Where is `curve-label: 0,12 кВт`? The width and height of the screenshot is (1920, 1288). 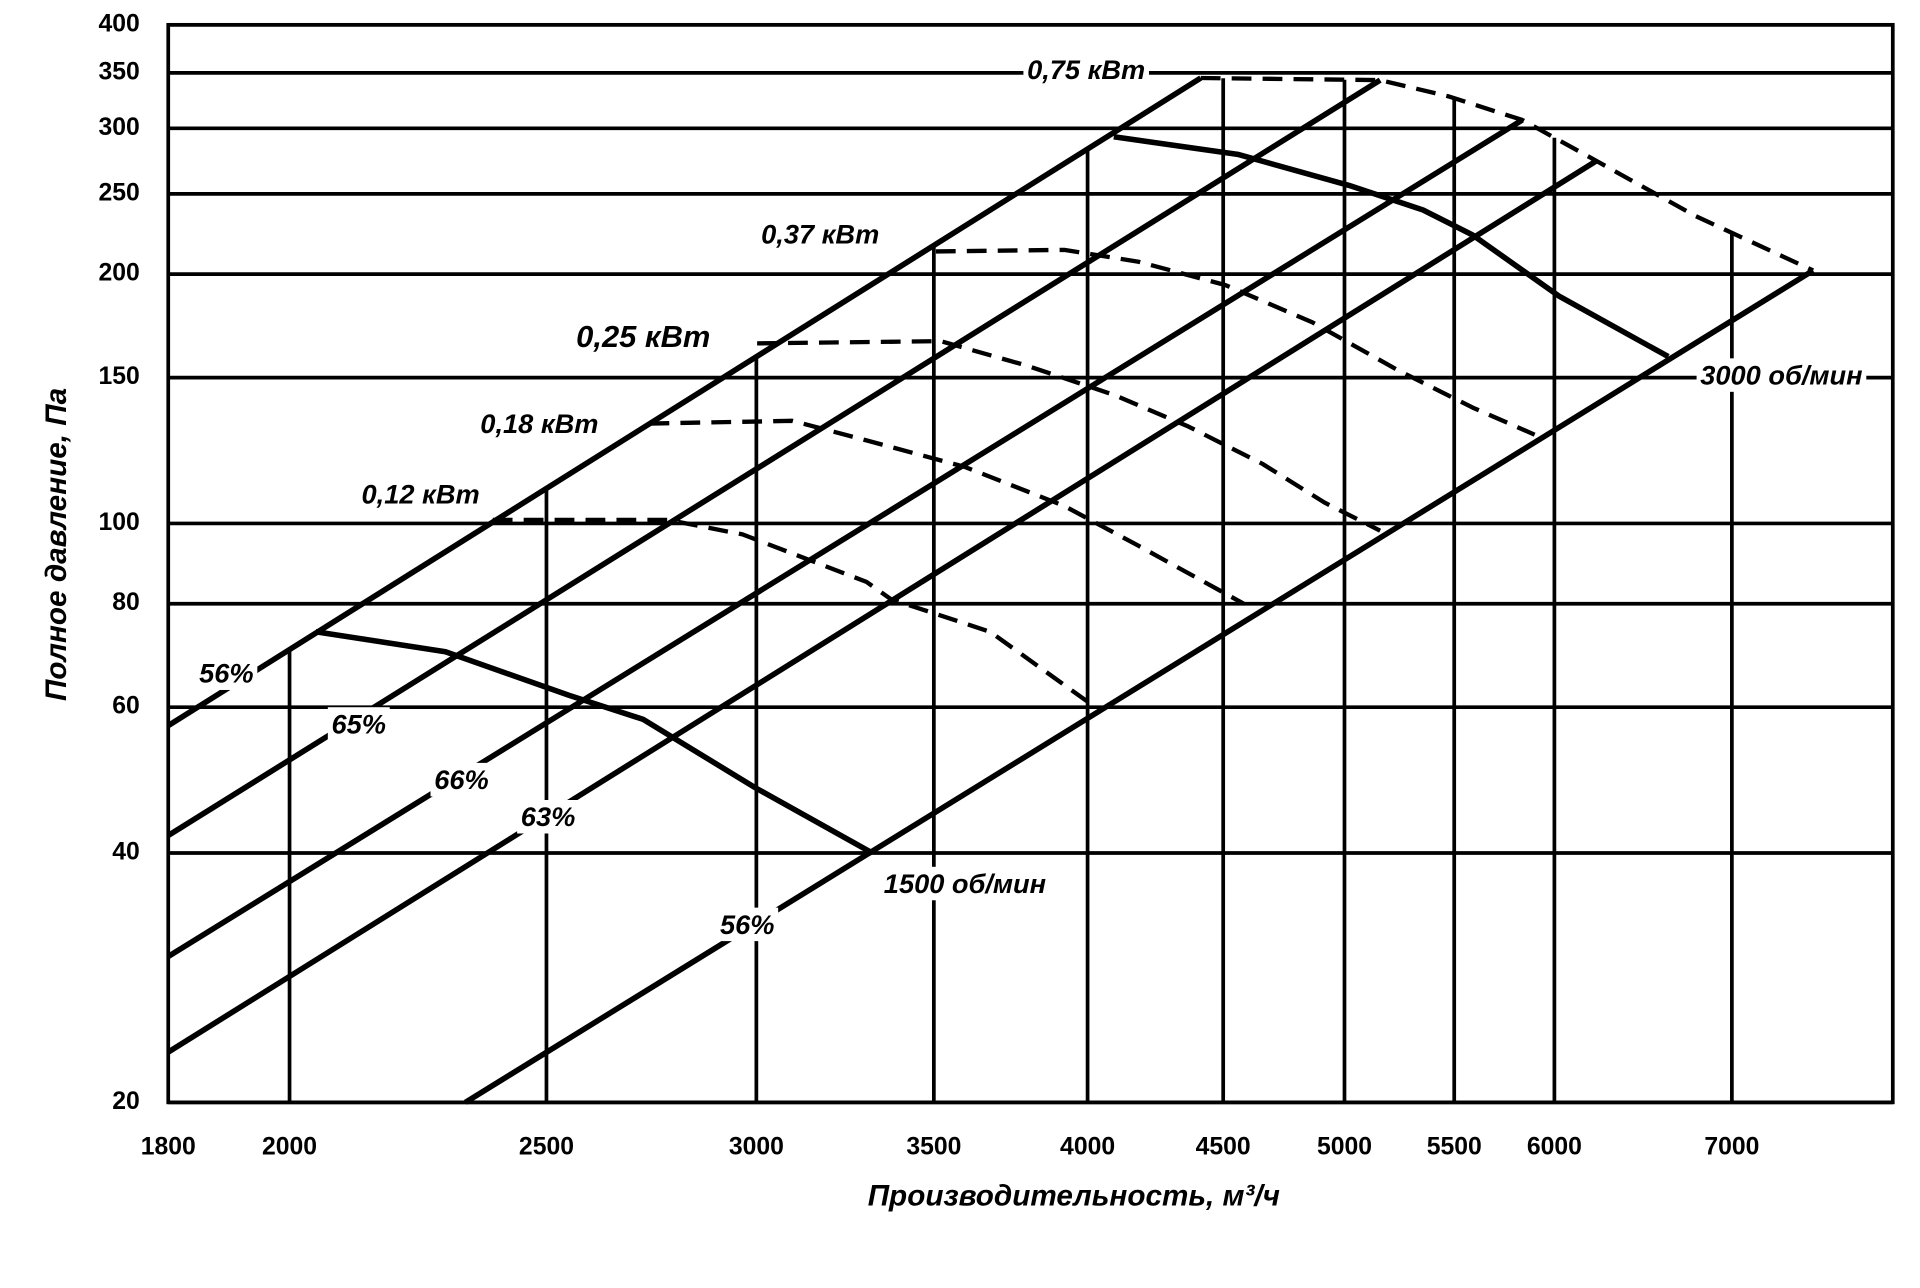
curve-label: 0,12 кВт is located at coordinates (421, 493).